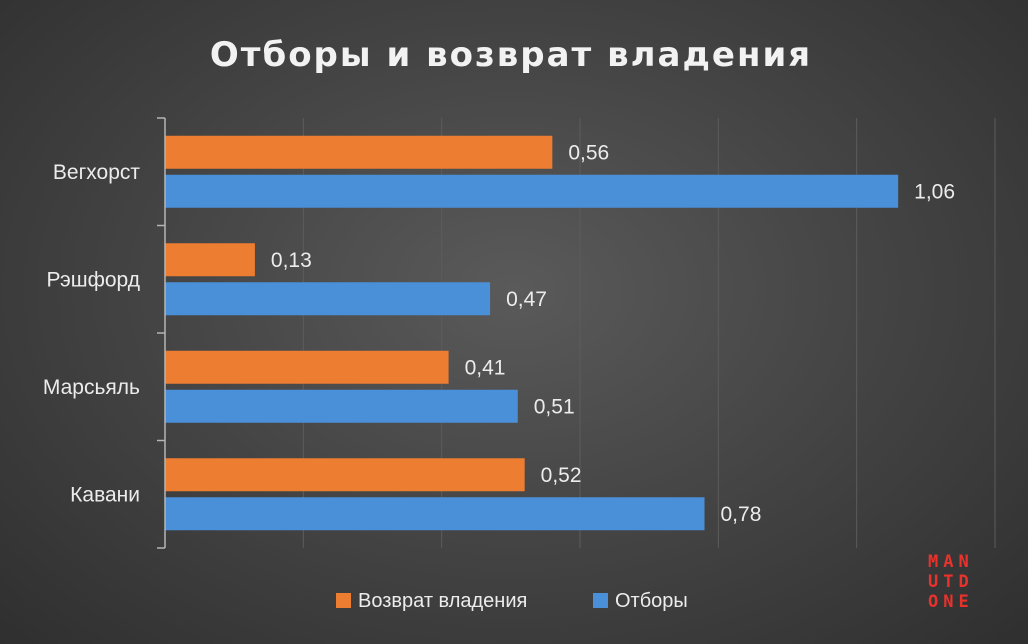 This screenshot has height=644, width=1028. What do you see at coordinates (105, 494) in the screenshot?
I see `category-label: Кавани` at bounding box center [105, 494].